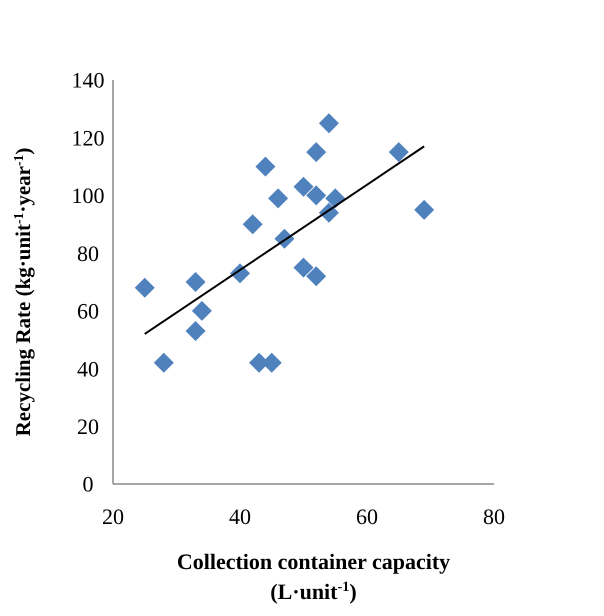 Image resolution: width=604 pixels, height=616 pixels. Describe the element at coordinates (88, 253) in the screenshot. I see `y-tick-label: 80` at that location.